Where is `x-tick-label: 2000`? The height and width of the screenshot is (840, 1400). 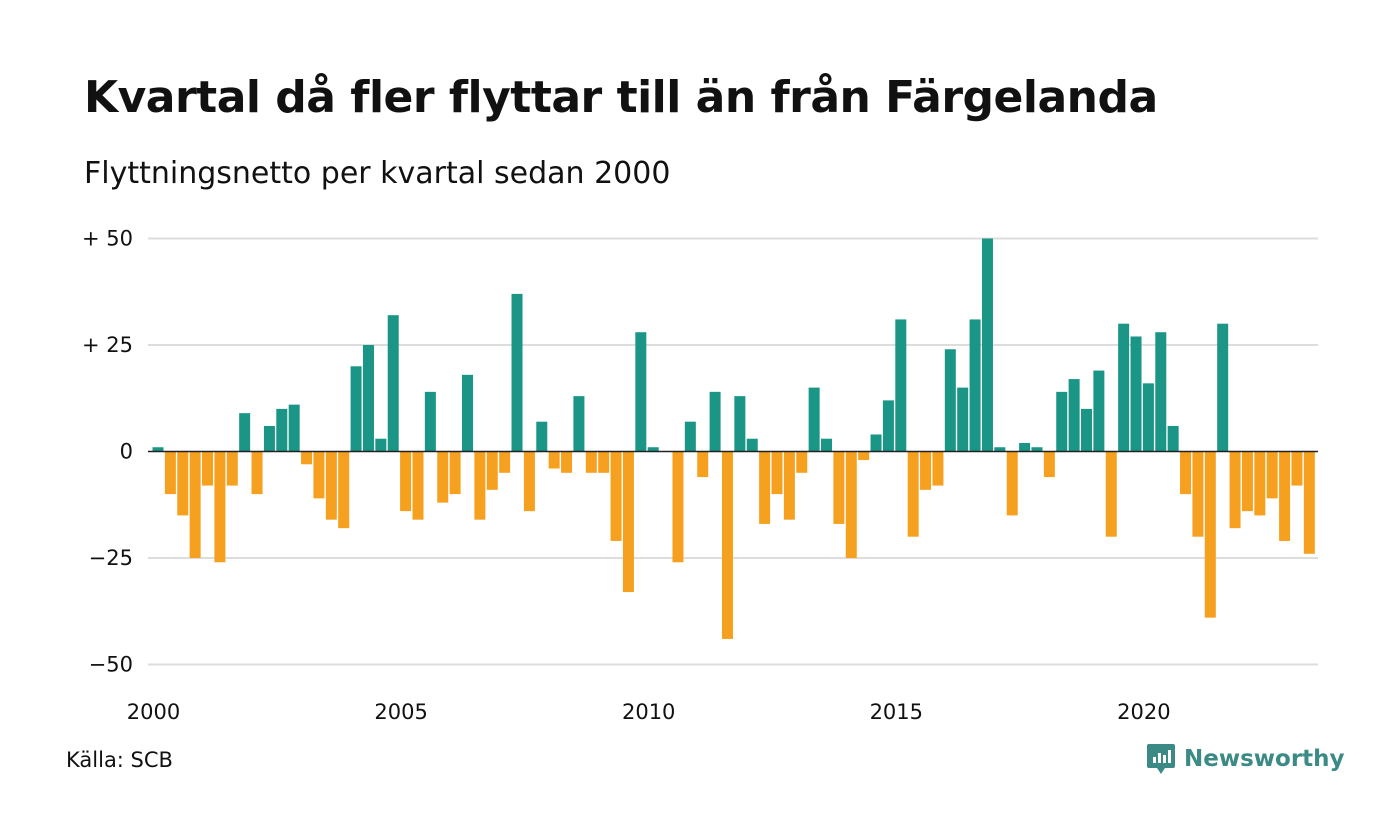 x-tick-label: 2000 is located at coordinates (153, 712).